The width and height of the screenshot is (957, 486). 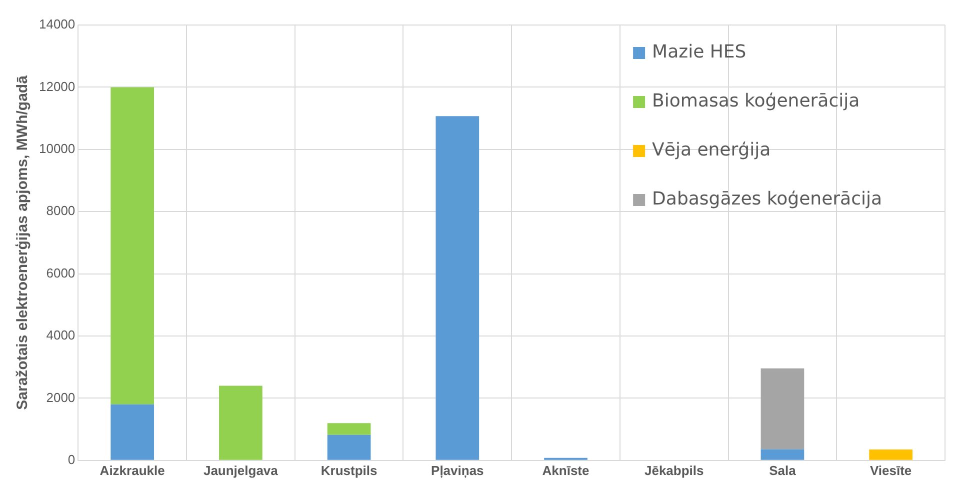 What do you see at coordinates (891, 470) in the screenshot?
I see `x-tick-label: Viesīte` at bounding box center [891, 470].